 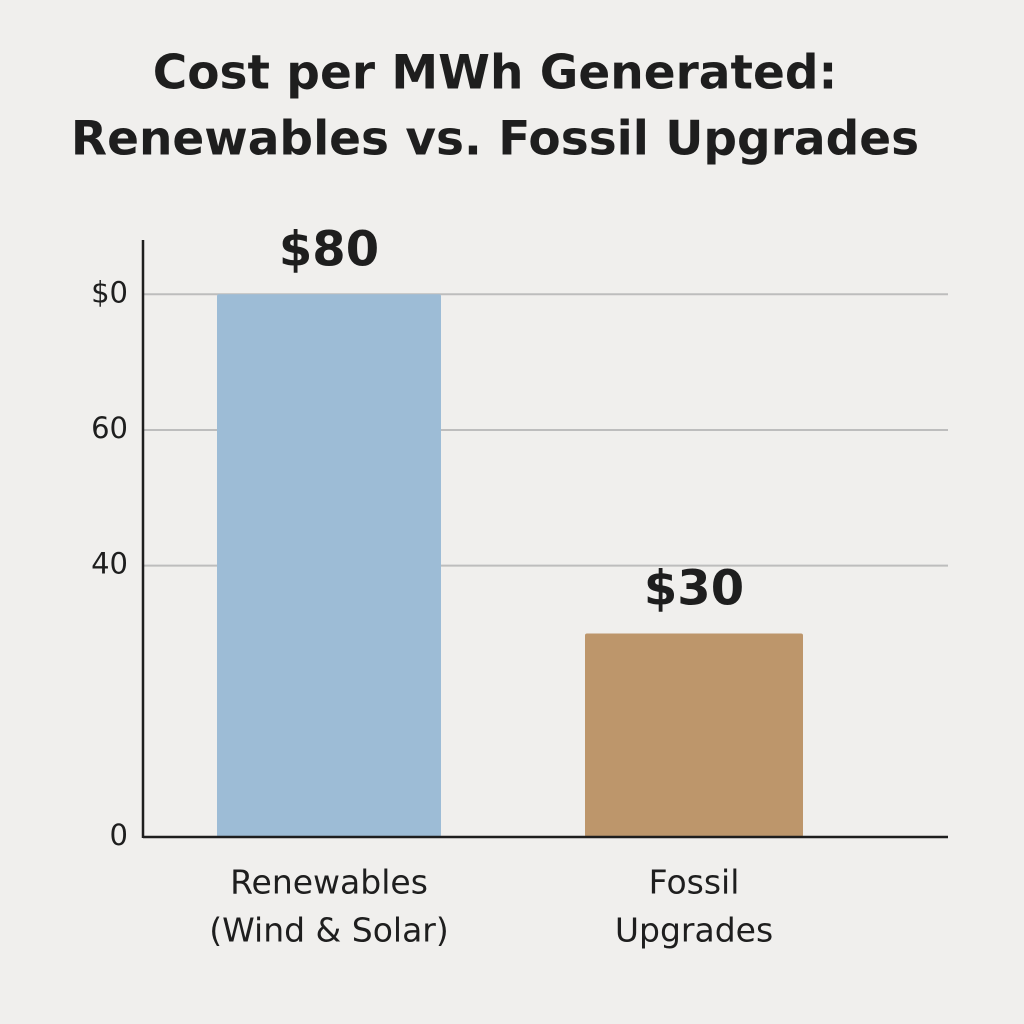 I want to click on chart-title: Renewables vs. Fossil Upgrades, so click(x=495, y=139).